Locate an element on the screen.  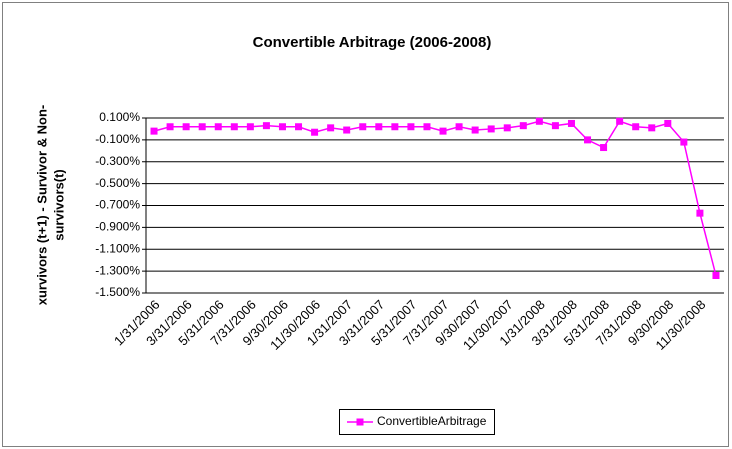
legend-marker is located at coordinates (360, 422).